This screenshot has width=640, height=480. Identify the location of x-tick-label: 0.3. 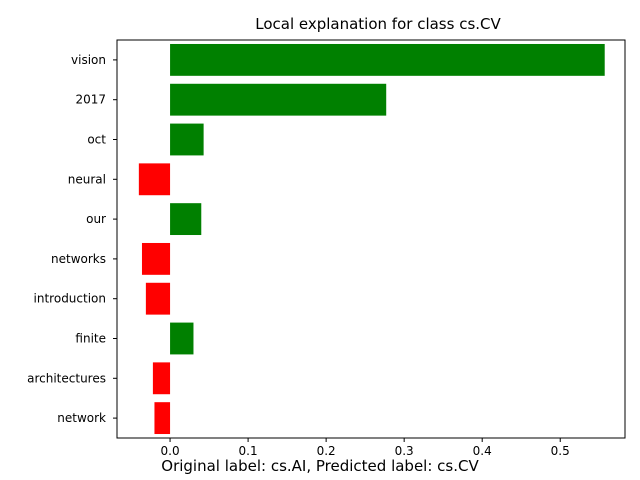
(404, 451).